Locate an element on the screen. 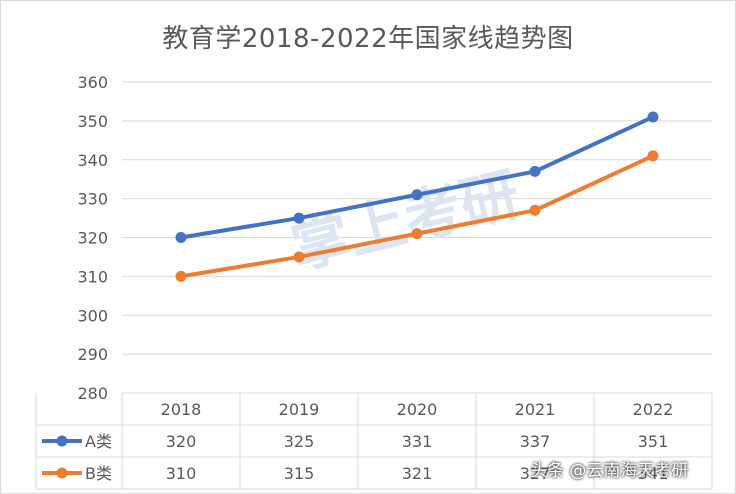  data-table-value: 341 is located at coordinates (653, 473).